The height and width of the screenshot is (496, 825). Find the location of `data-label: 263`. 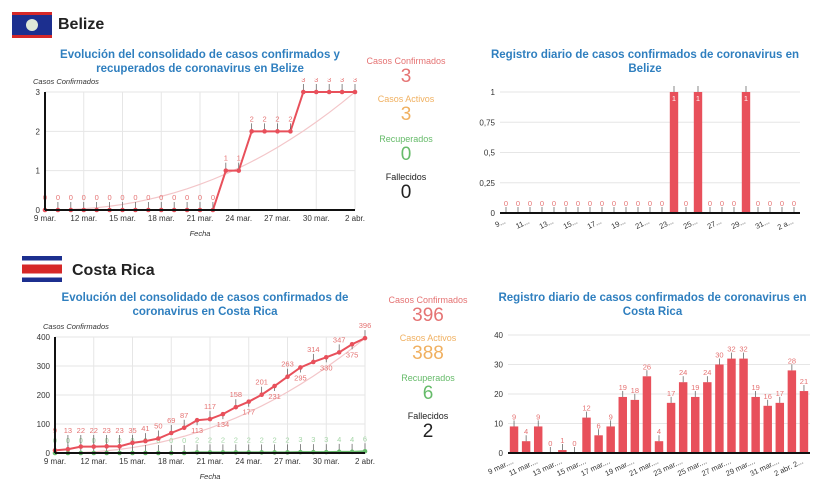

data-label: 263 is located at coordinates (287, 364).